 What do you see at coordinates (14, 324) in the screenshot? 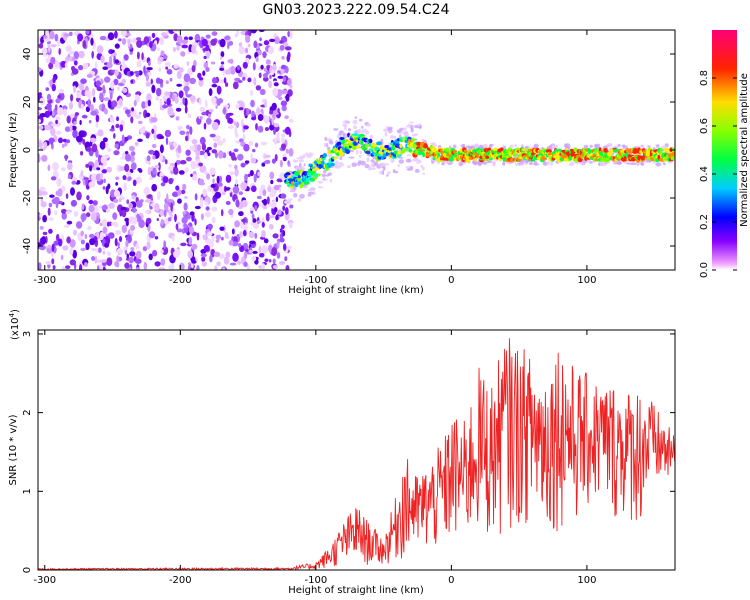
I see `snr-y-multiplier: (x104)` at bounding box center [14, 324].